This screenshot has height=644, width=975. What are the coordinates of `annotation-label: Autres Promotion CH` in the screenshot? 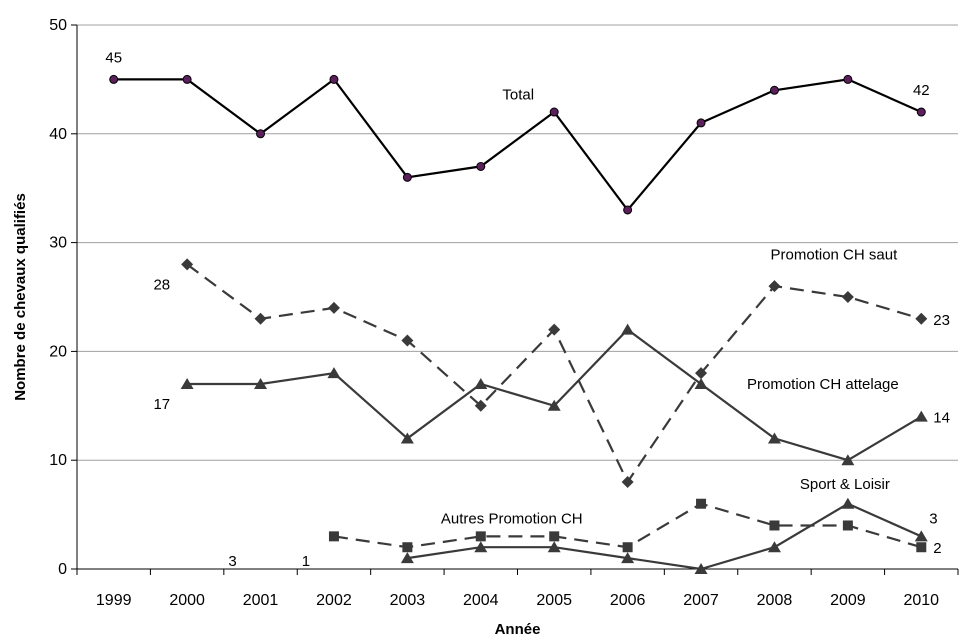 It's located at (512, 519).